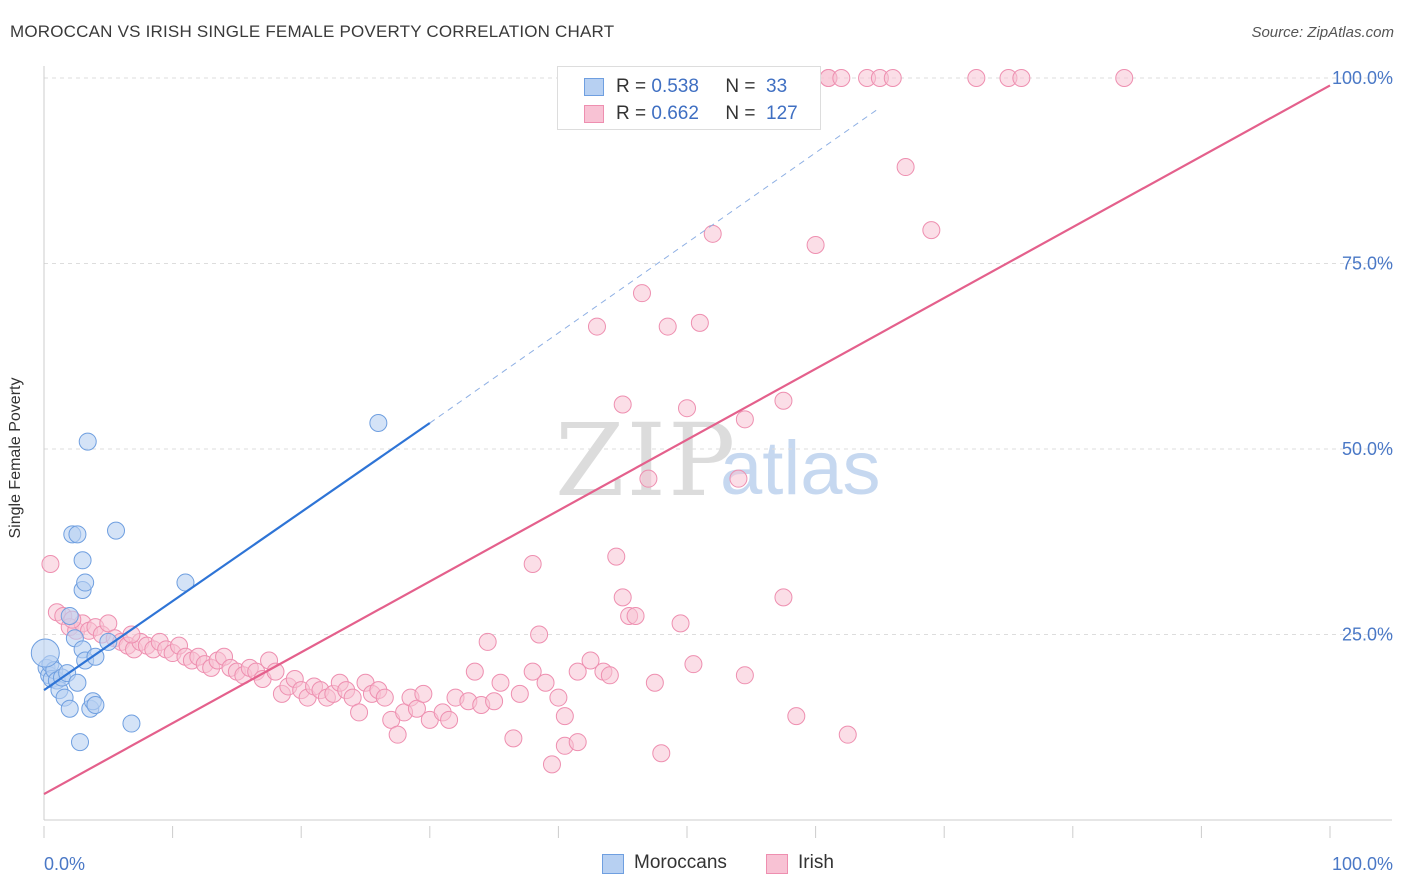 This screenshot has width=1406, height=892. Describe the element at coordinates (1367, 264) in the screenshot. I see `y-tick-label-75: 75.0%` at that location.